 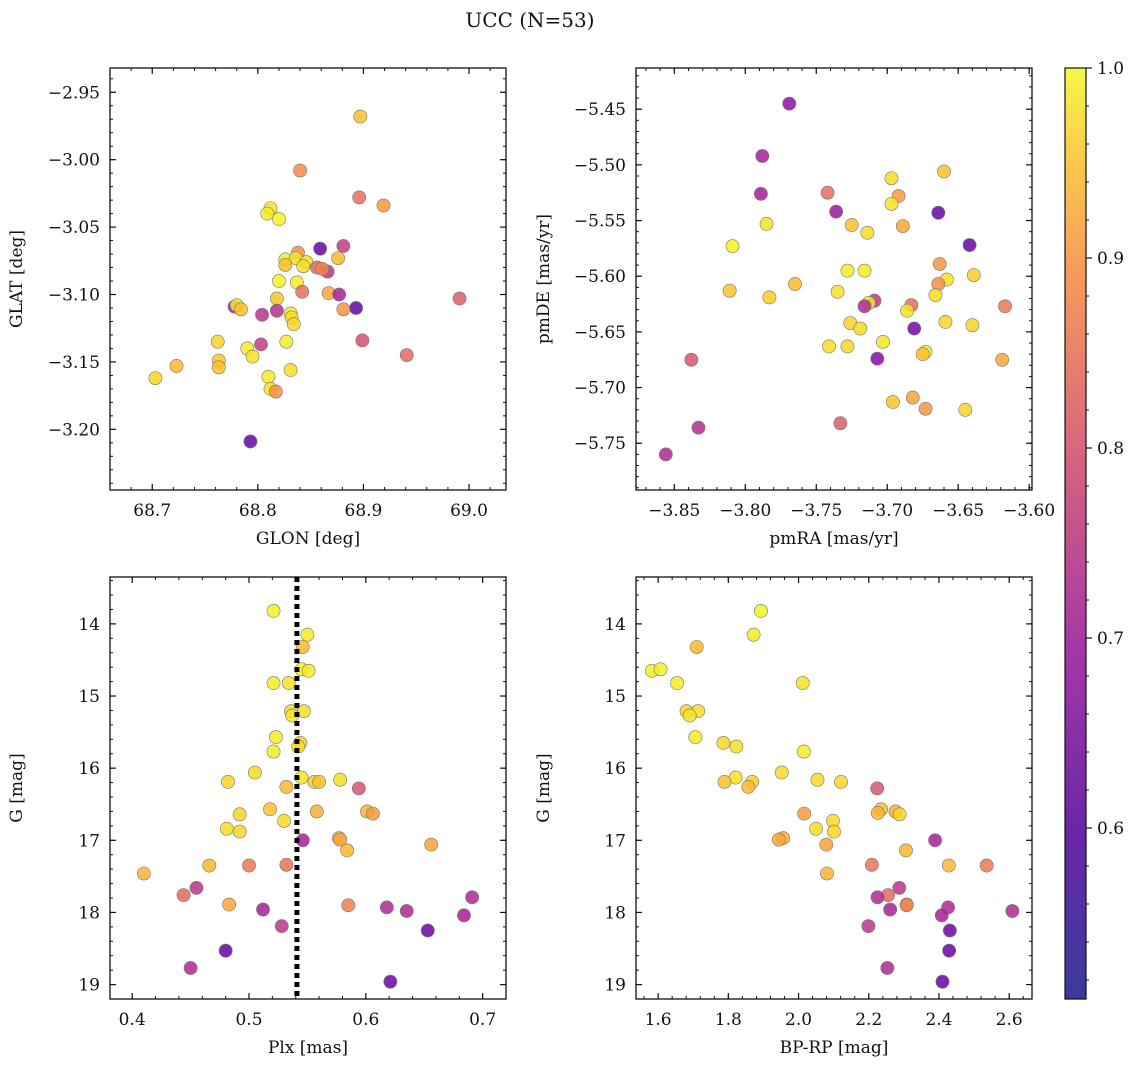 What do you see at coordinates (74, 430) in the screenshot?
I see `y-tick-label: −3.20` at bounding box center [74, 430].